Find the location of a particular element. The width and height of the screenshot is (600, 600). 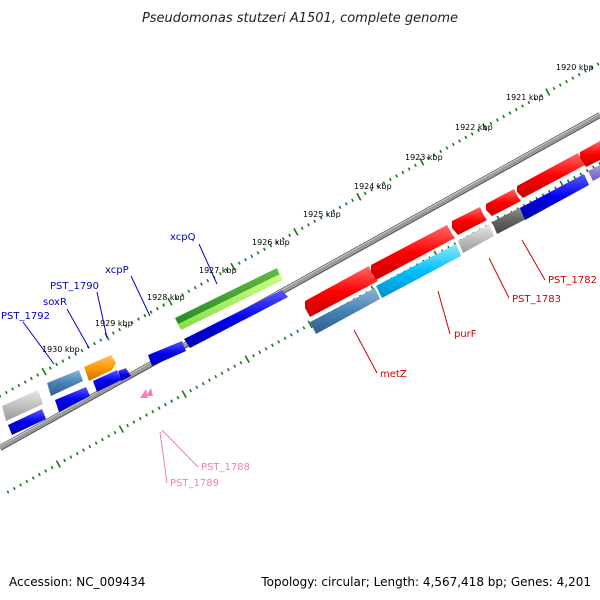

scale-label: 1928 kbp is located at coordinates (166, 297).